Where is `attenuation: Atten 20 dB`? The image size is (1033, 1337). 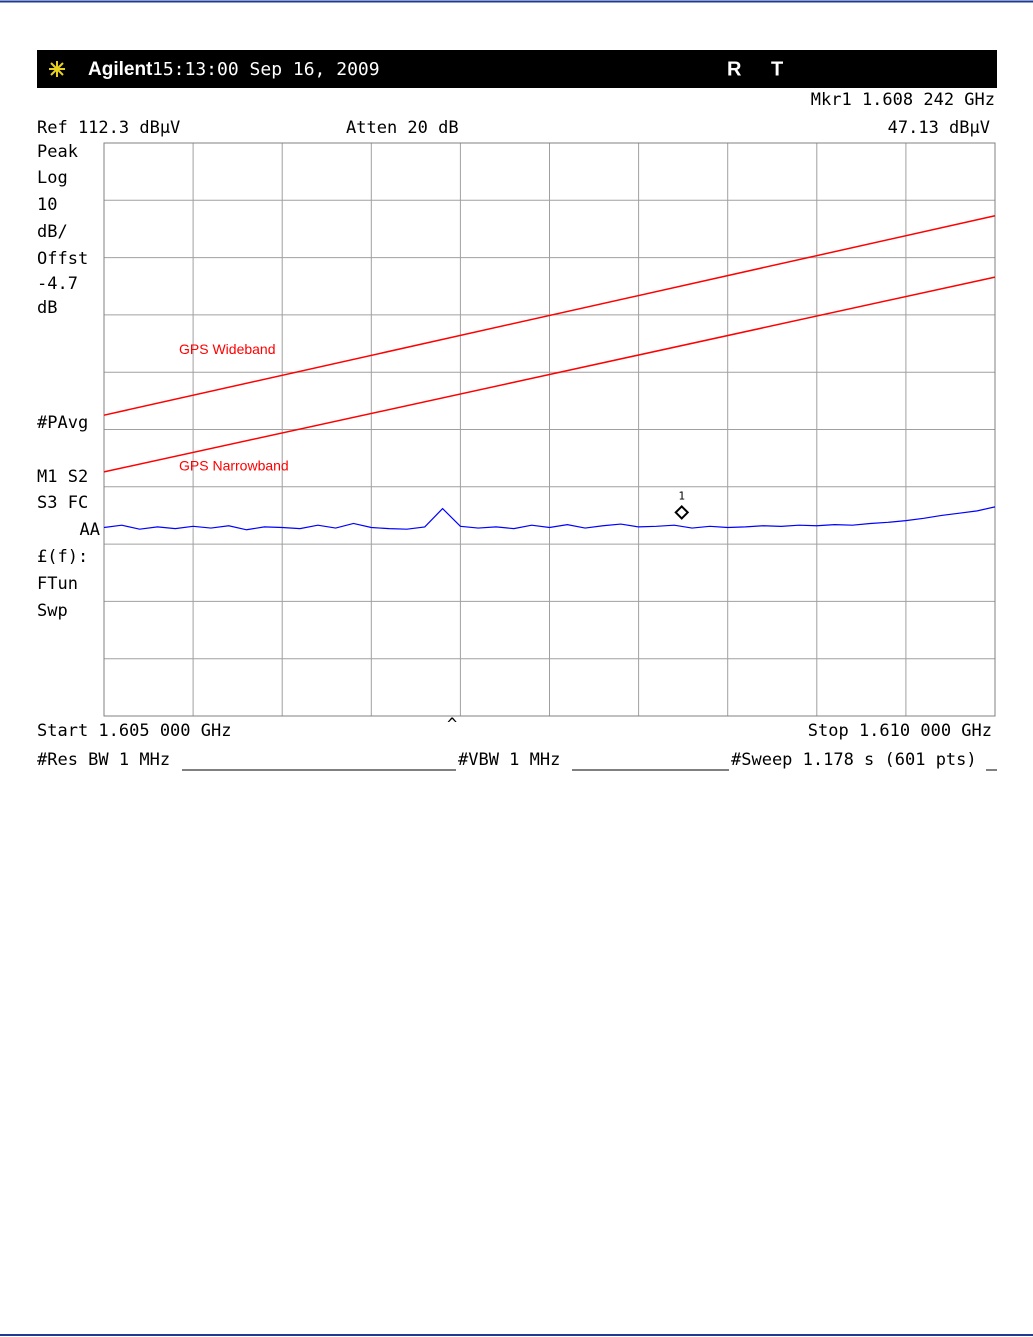 attenuation: Atten 20 dB is located at coordinates (402, 128).